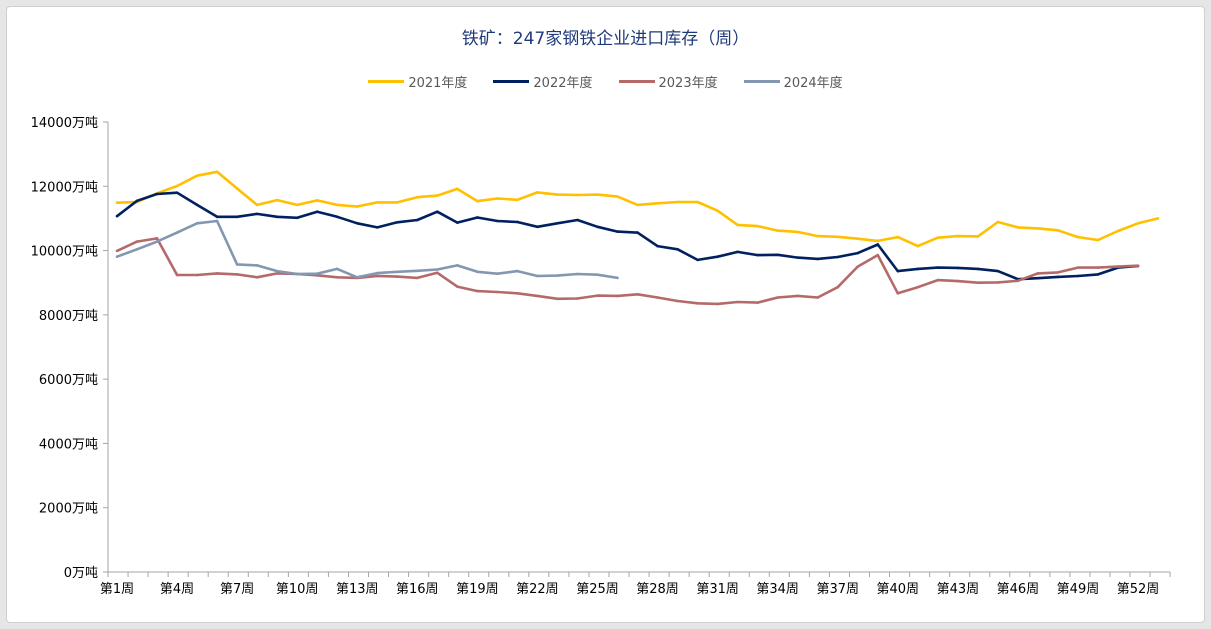  Describe the element at coordinates (958, 589) in the screenshot. I see `x-tick-label: 第43周` at that location.